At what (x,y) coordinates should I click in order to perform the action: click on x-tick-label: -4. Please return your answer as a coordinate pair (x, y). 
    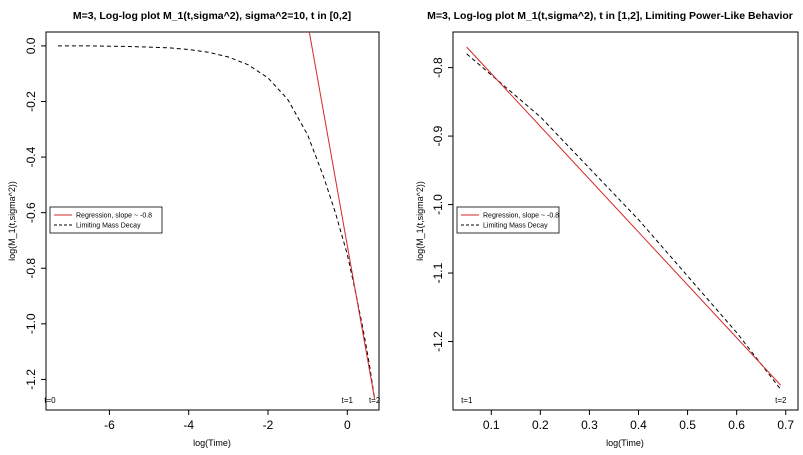
    Looking at the image, I should click on (188, 425).